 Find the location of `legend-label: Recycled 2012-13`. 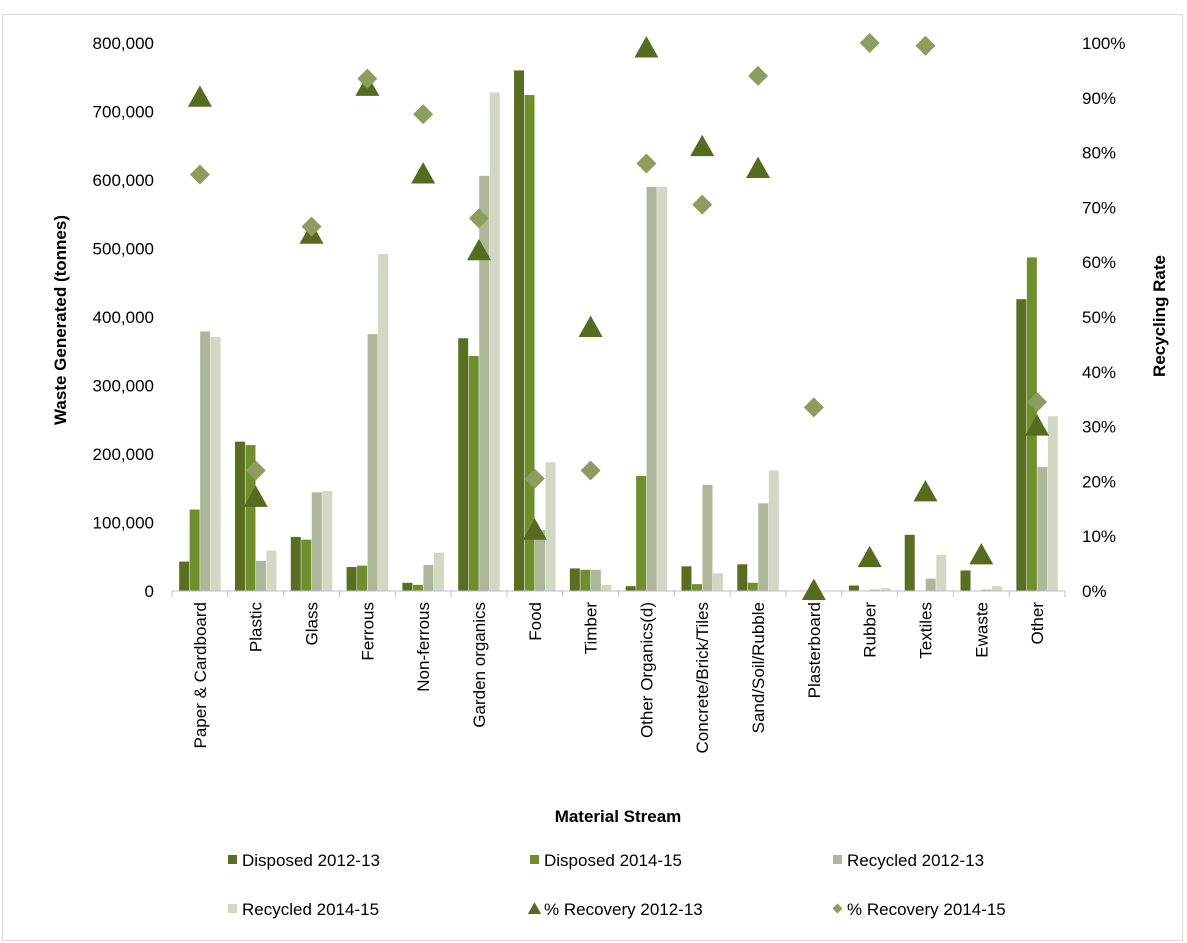

legend-label: Recycled 2012-13 is located at coordinates (915, 860).